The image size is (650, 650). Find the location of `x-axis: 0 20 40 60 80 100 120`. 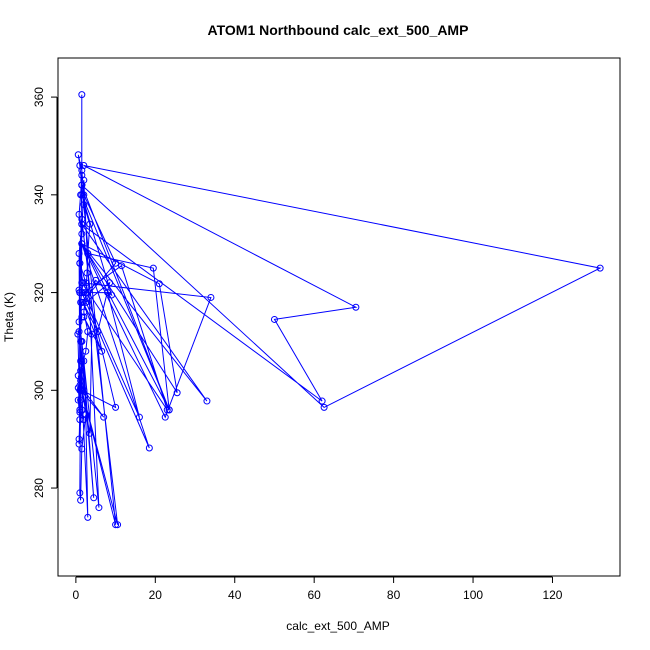

x-axis: 0 20 40 60 80 100 120 is located at coordinates (318, 589).